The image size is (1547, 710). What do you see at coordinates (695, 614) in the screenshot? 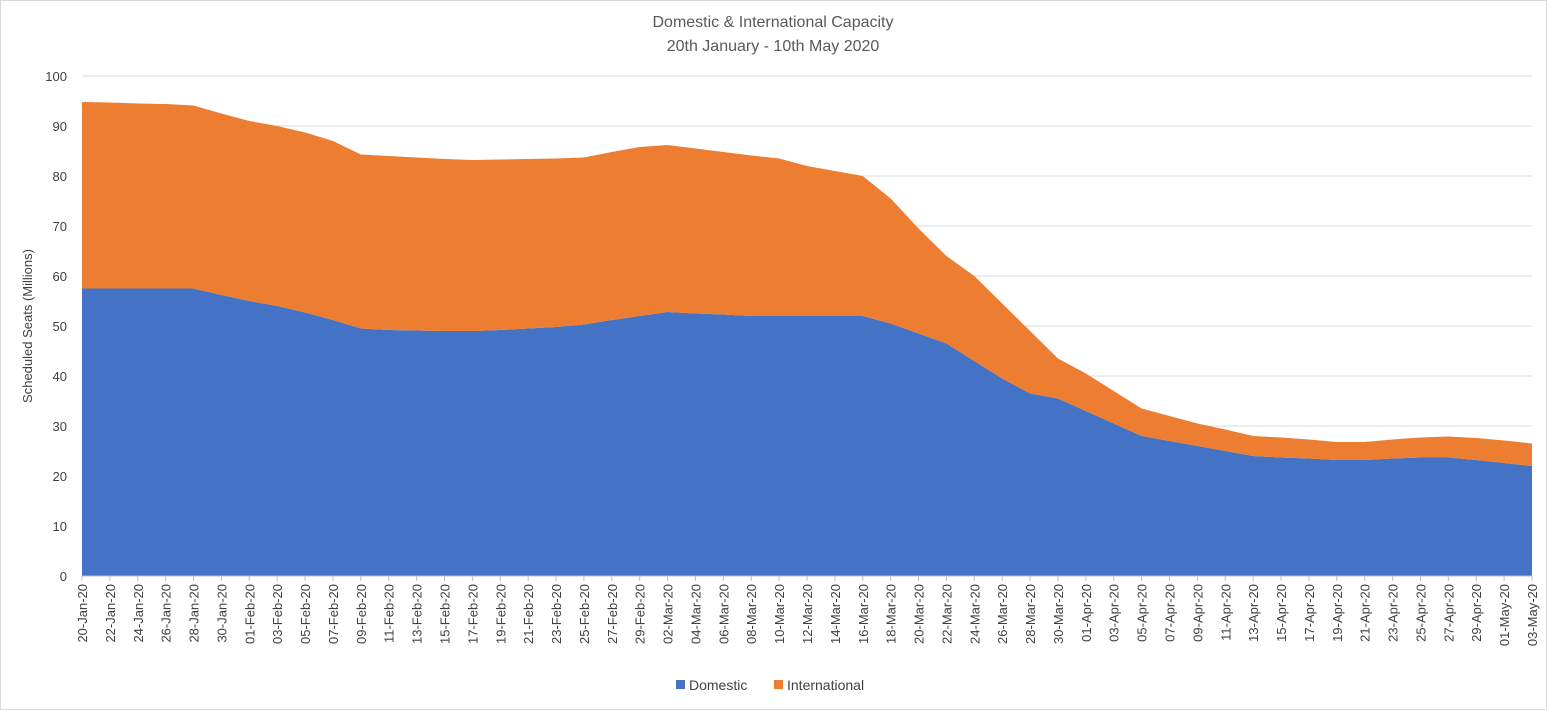
I see `x-tick-label: 04-Mar-20` at bounding box center [695, 614].